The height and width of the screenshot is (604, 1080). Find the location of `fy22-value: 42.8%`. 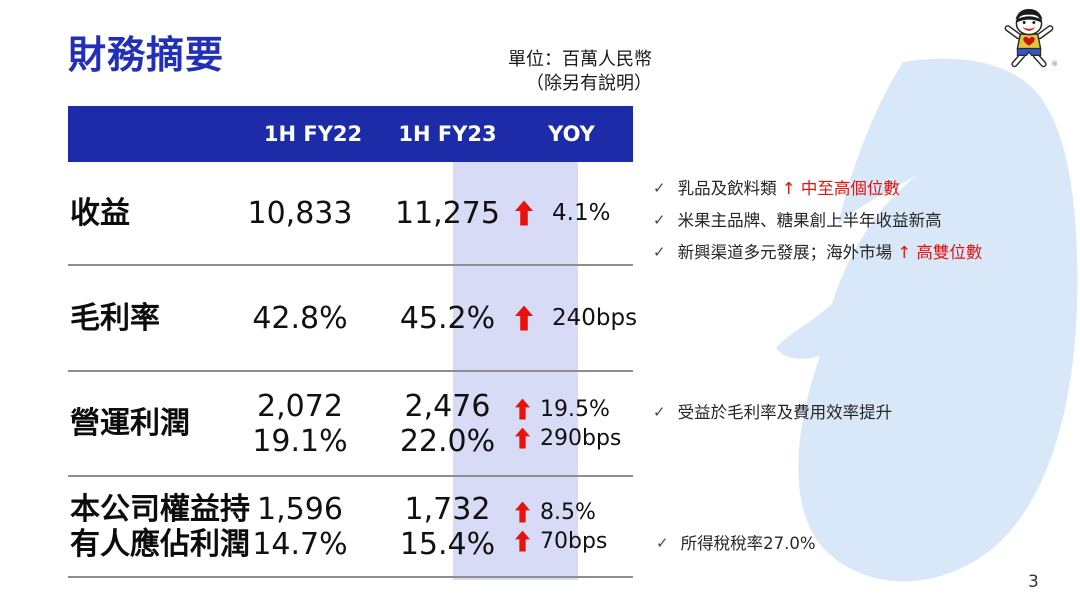

fy22-value: 42.8% is located at coordinates (300, 318).